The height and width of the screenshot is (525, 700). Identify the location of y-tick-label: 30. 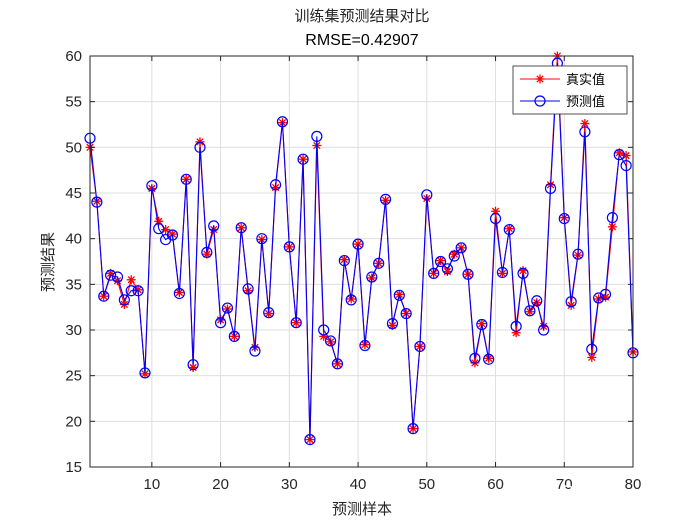
(73, 330).